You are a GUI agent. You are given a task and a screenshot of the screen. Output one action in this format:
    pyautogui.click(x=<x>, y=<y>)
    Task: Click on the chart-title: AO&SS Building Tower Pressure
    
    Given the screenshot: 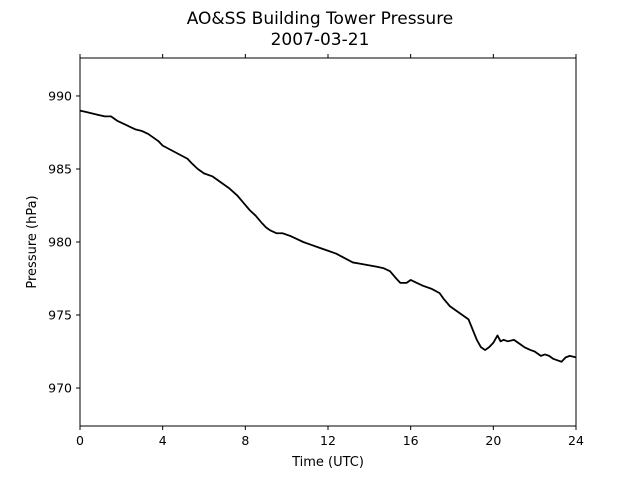 What is the action you would take?
    pyautogui.click(x=320, y=19)
    